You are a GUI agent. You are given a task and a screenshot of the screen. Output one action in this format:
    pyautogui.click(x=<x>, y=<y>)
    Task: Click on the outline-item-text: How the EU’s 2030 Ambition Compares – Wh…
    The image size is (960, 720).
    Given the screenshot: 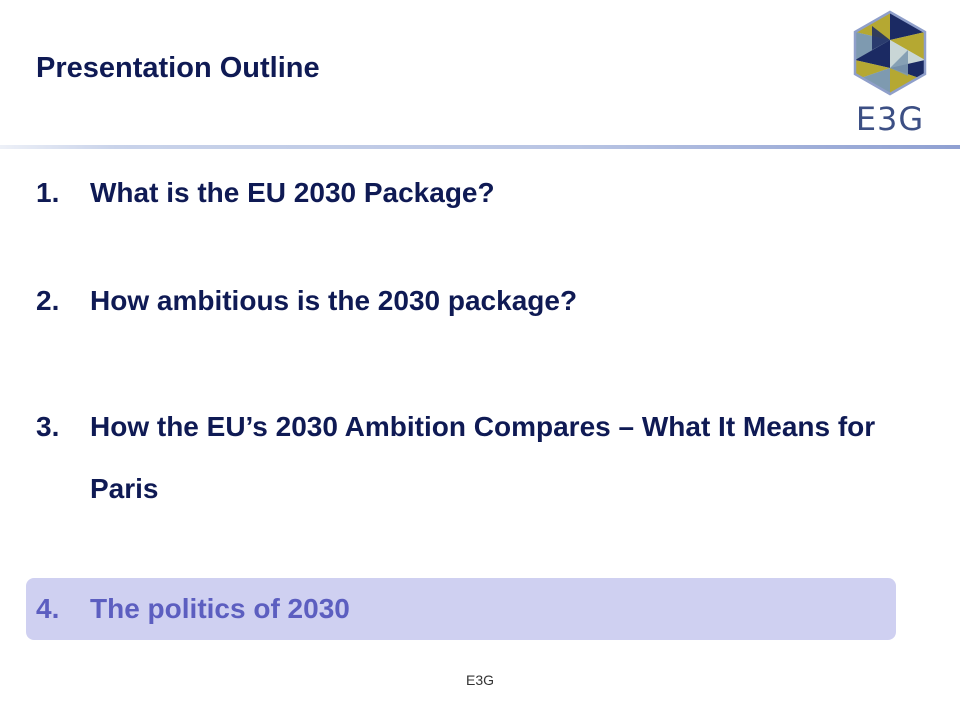 What is the action you would take?
    pyautogui.click(x=483, y=457)
    